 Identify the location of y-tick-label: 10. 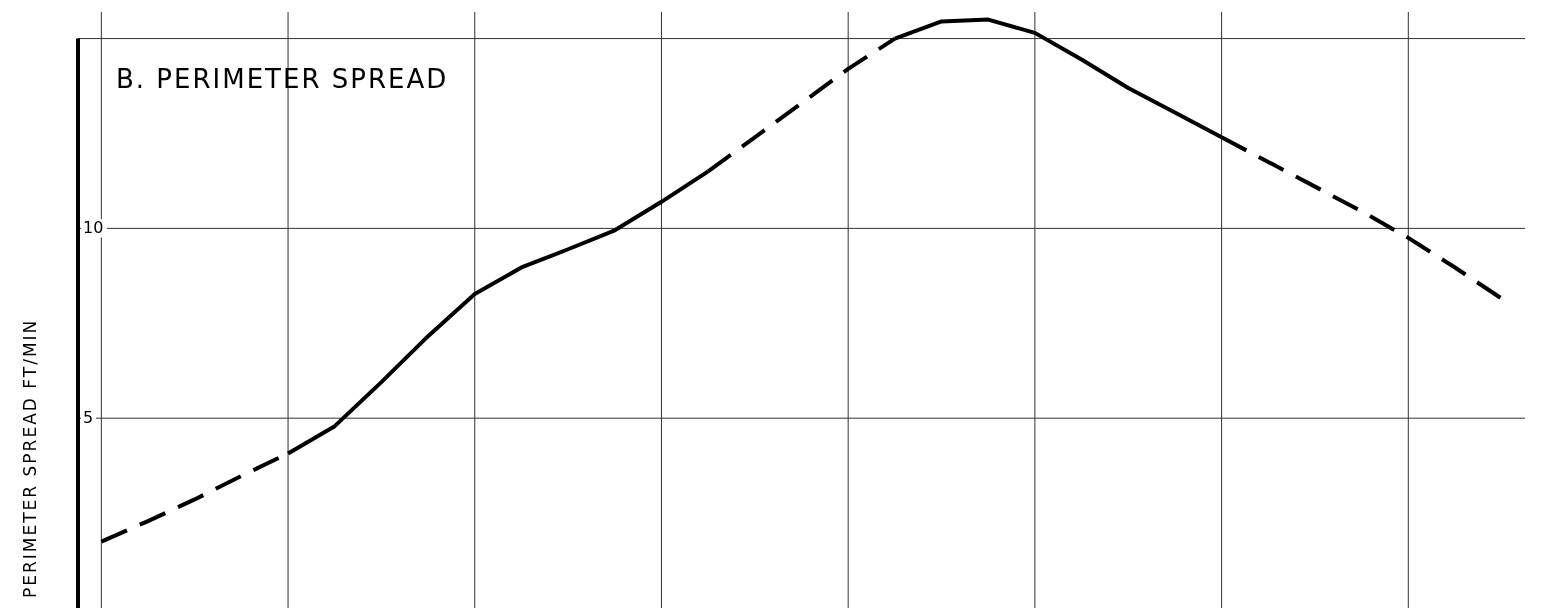
(93, 227).